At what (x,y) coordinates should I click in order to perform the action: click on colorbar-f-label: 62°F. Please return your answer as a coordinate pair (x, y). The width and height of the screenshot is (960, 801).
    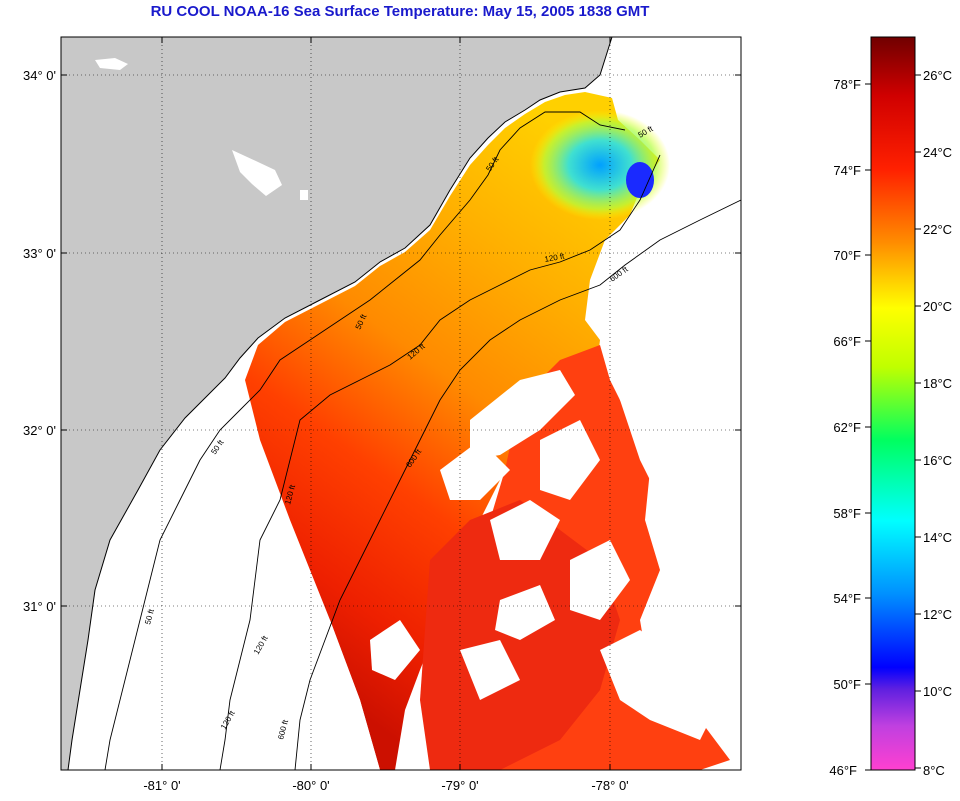
    Looking at the image, I should click on (847, 427).